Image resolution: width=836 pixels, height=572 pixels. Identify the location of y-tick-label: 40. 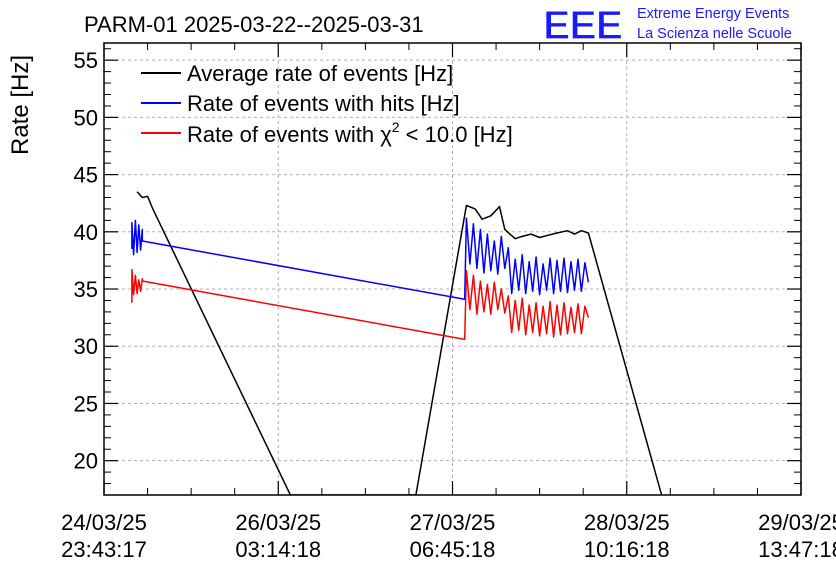
(86, 232).